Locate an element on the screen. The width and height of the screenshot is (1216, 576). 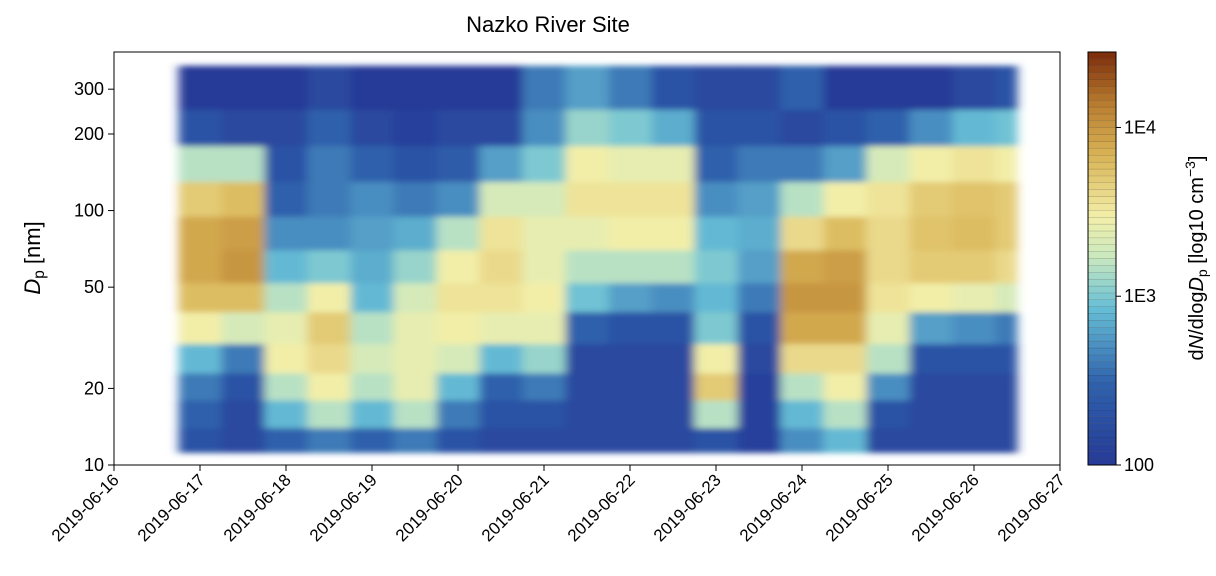
x-tick-label: 2019-06-20 is located at coordinates (429, 507).